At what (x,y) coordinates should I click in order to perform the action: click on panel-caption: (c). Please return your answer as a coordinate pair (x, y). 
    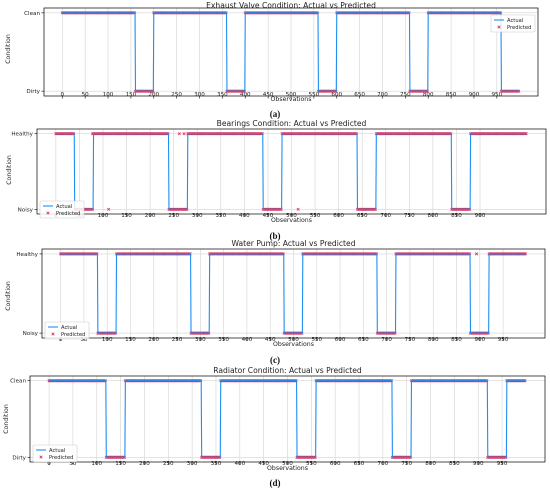
    Looking at the image, I should click on (275, 360).